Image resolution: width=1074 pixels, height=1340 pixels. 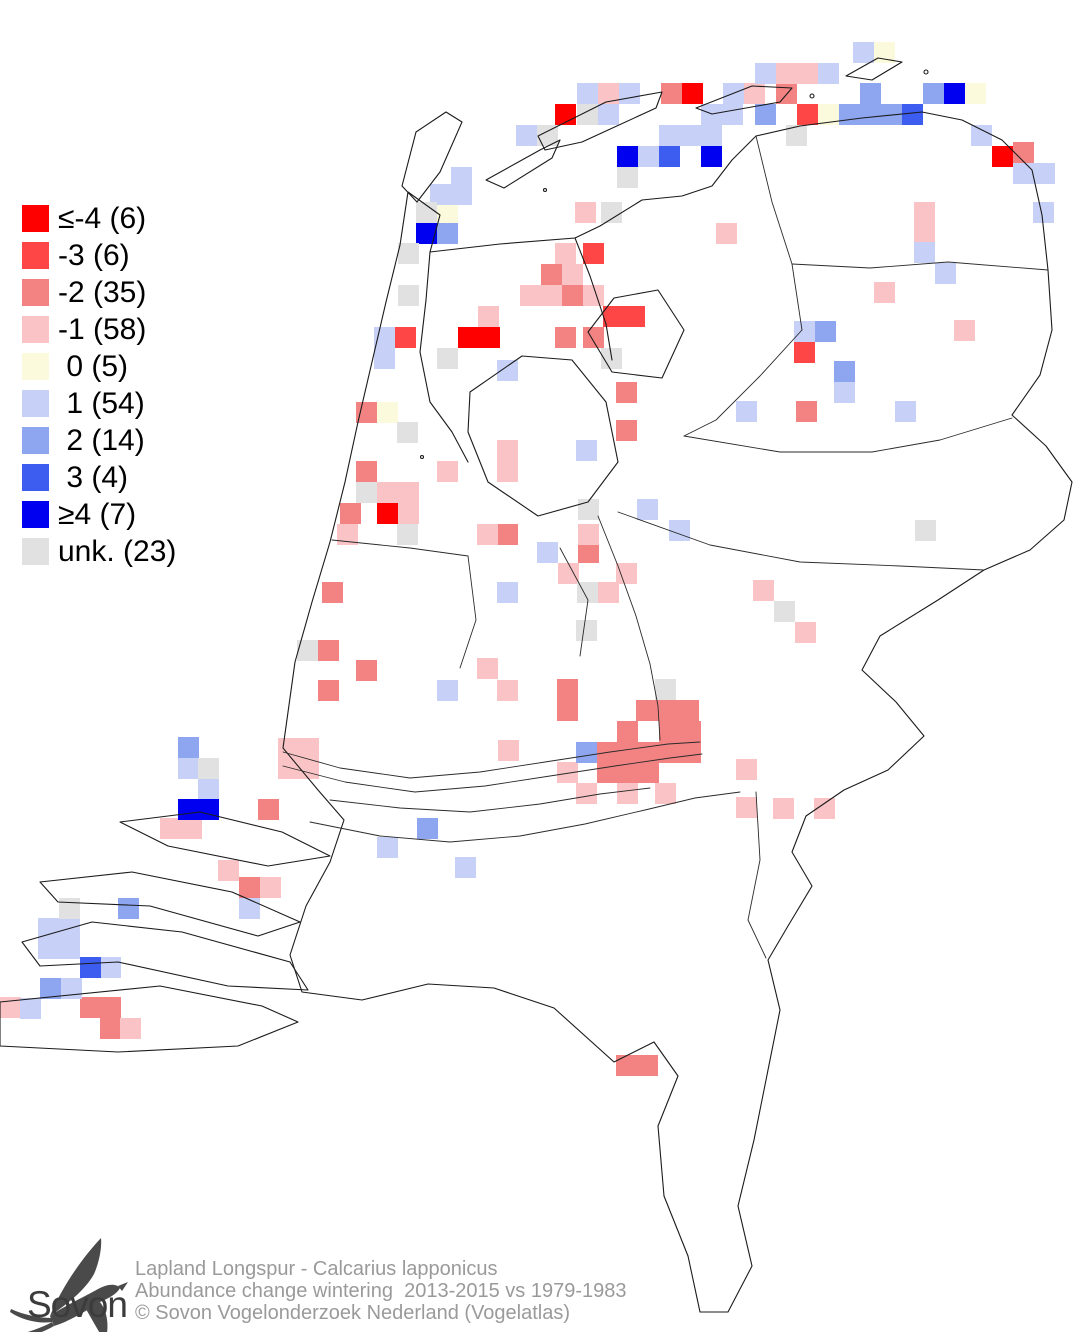 I want to click on border-utrecht-west, so click(x=468, y=612).